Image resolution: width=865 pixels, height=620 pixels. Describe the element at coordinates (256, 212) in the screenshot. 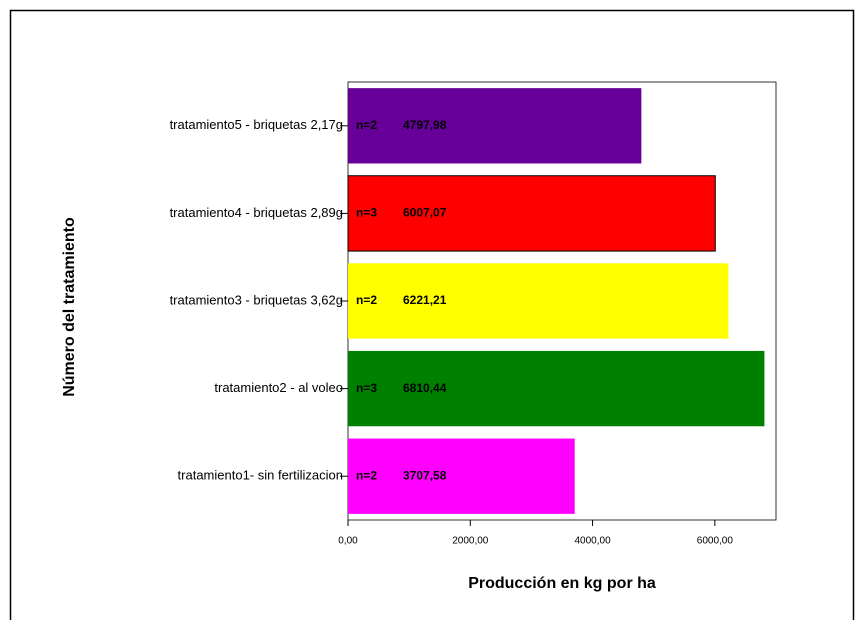

I see `y-tick-label: tratamiento4 - briquetas 2,89g` at that location.